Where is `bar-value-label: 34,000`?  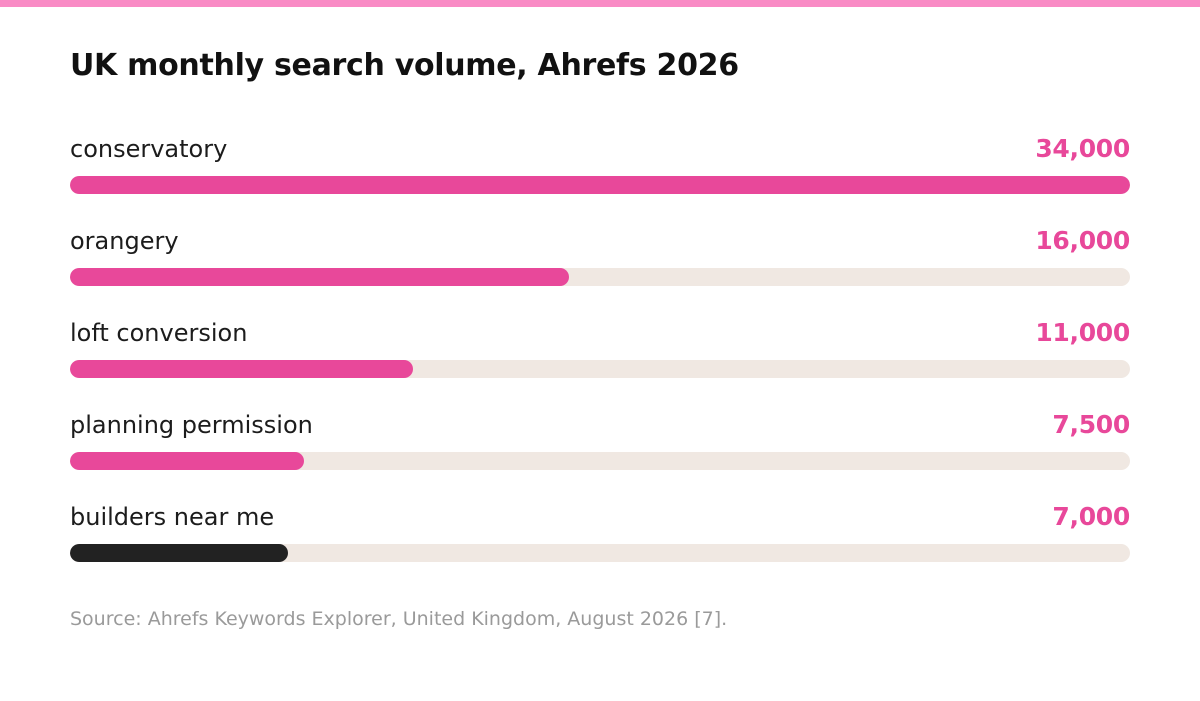 bar-value-label: 34,000 is located at coordinates (1082, 148).